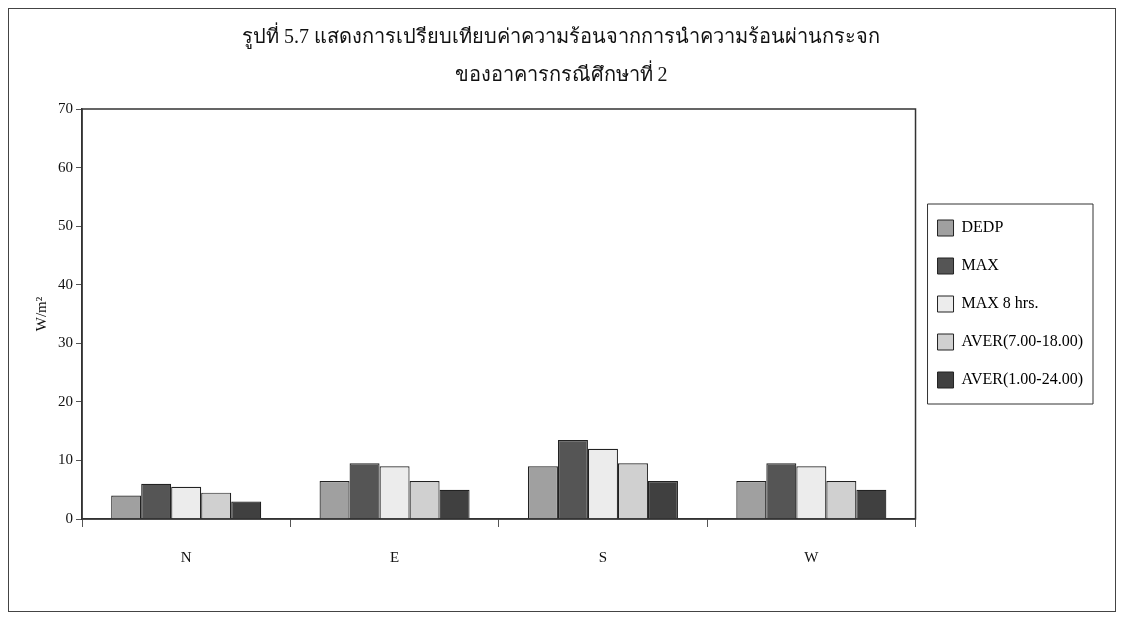 The height and width of the screenshot is (624, 1128). What do you see at coordinates (982, 227) in the screenshot?
I see `legend-label: DEDP` at bounding box center [982, 227].